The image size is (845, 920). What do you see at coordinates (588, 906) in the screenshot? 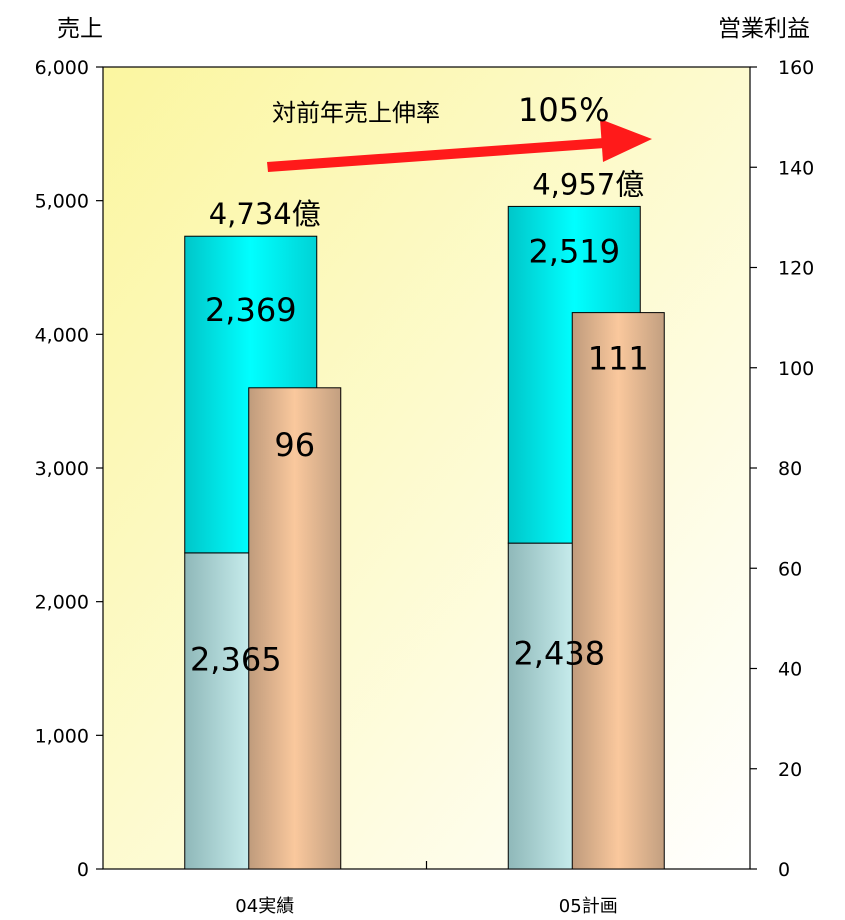
I see `category-label: 05計画` at bounding box center [588, 906].